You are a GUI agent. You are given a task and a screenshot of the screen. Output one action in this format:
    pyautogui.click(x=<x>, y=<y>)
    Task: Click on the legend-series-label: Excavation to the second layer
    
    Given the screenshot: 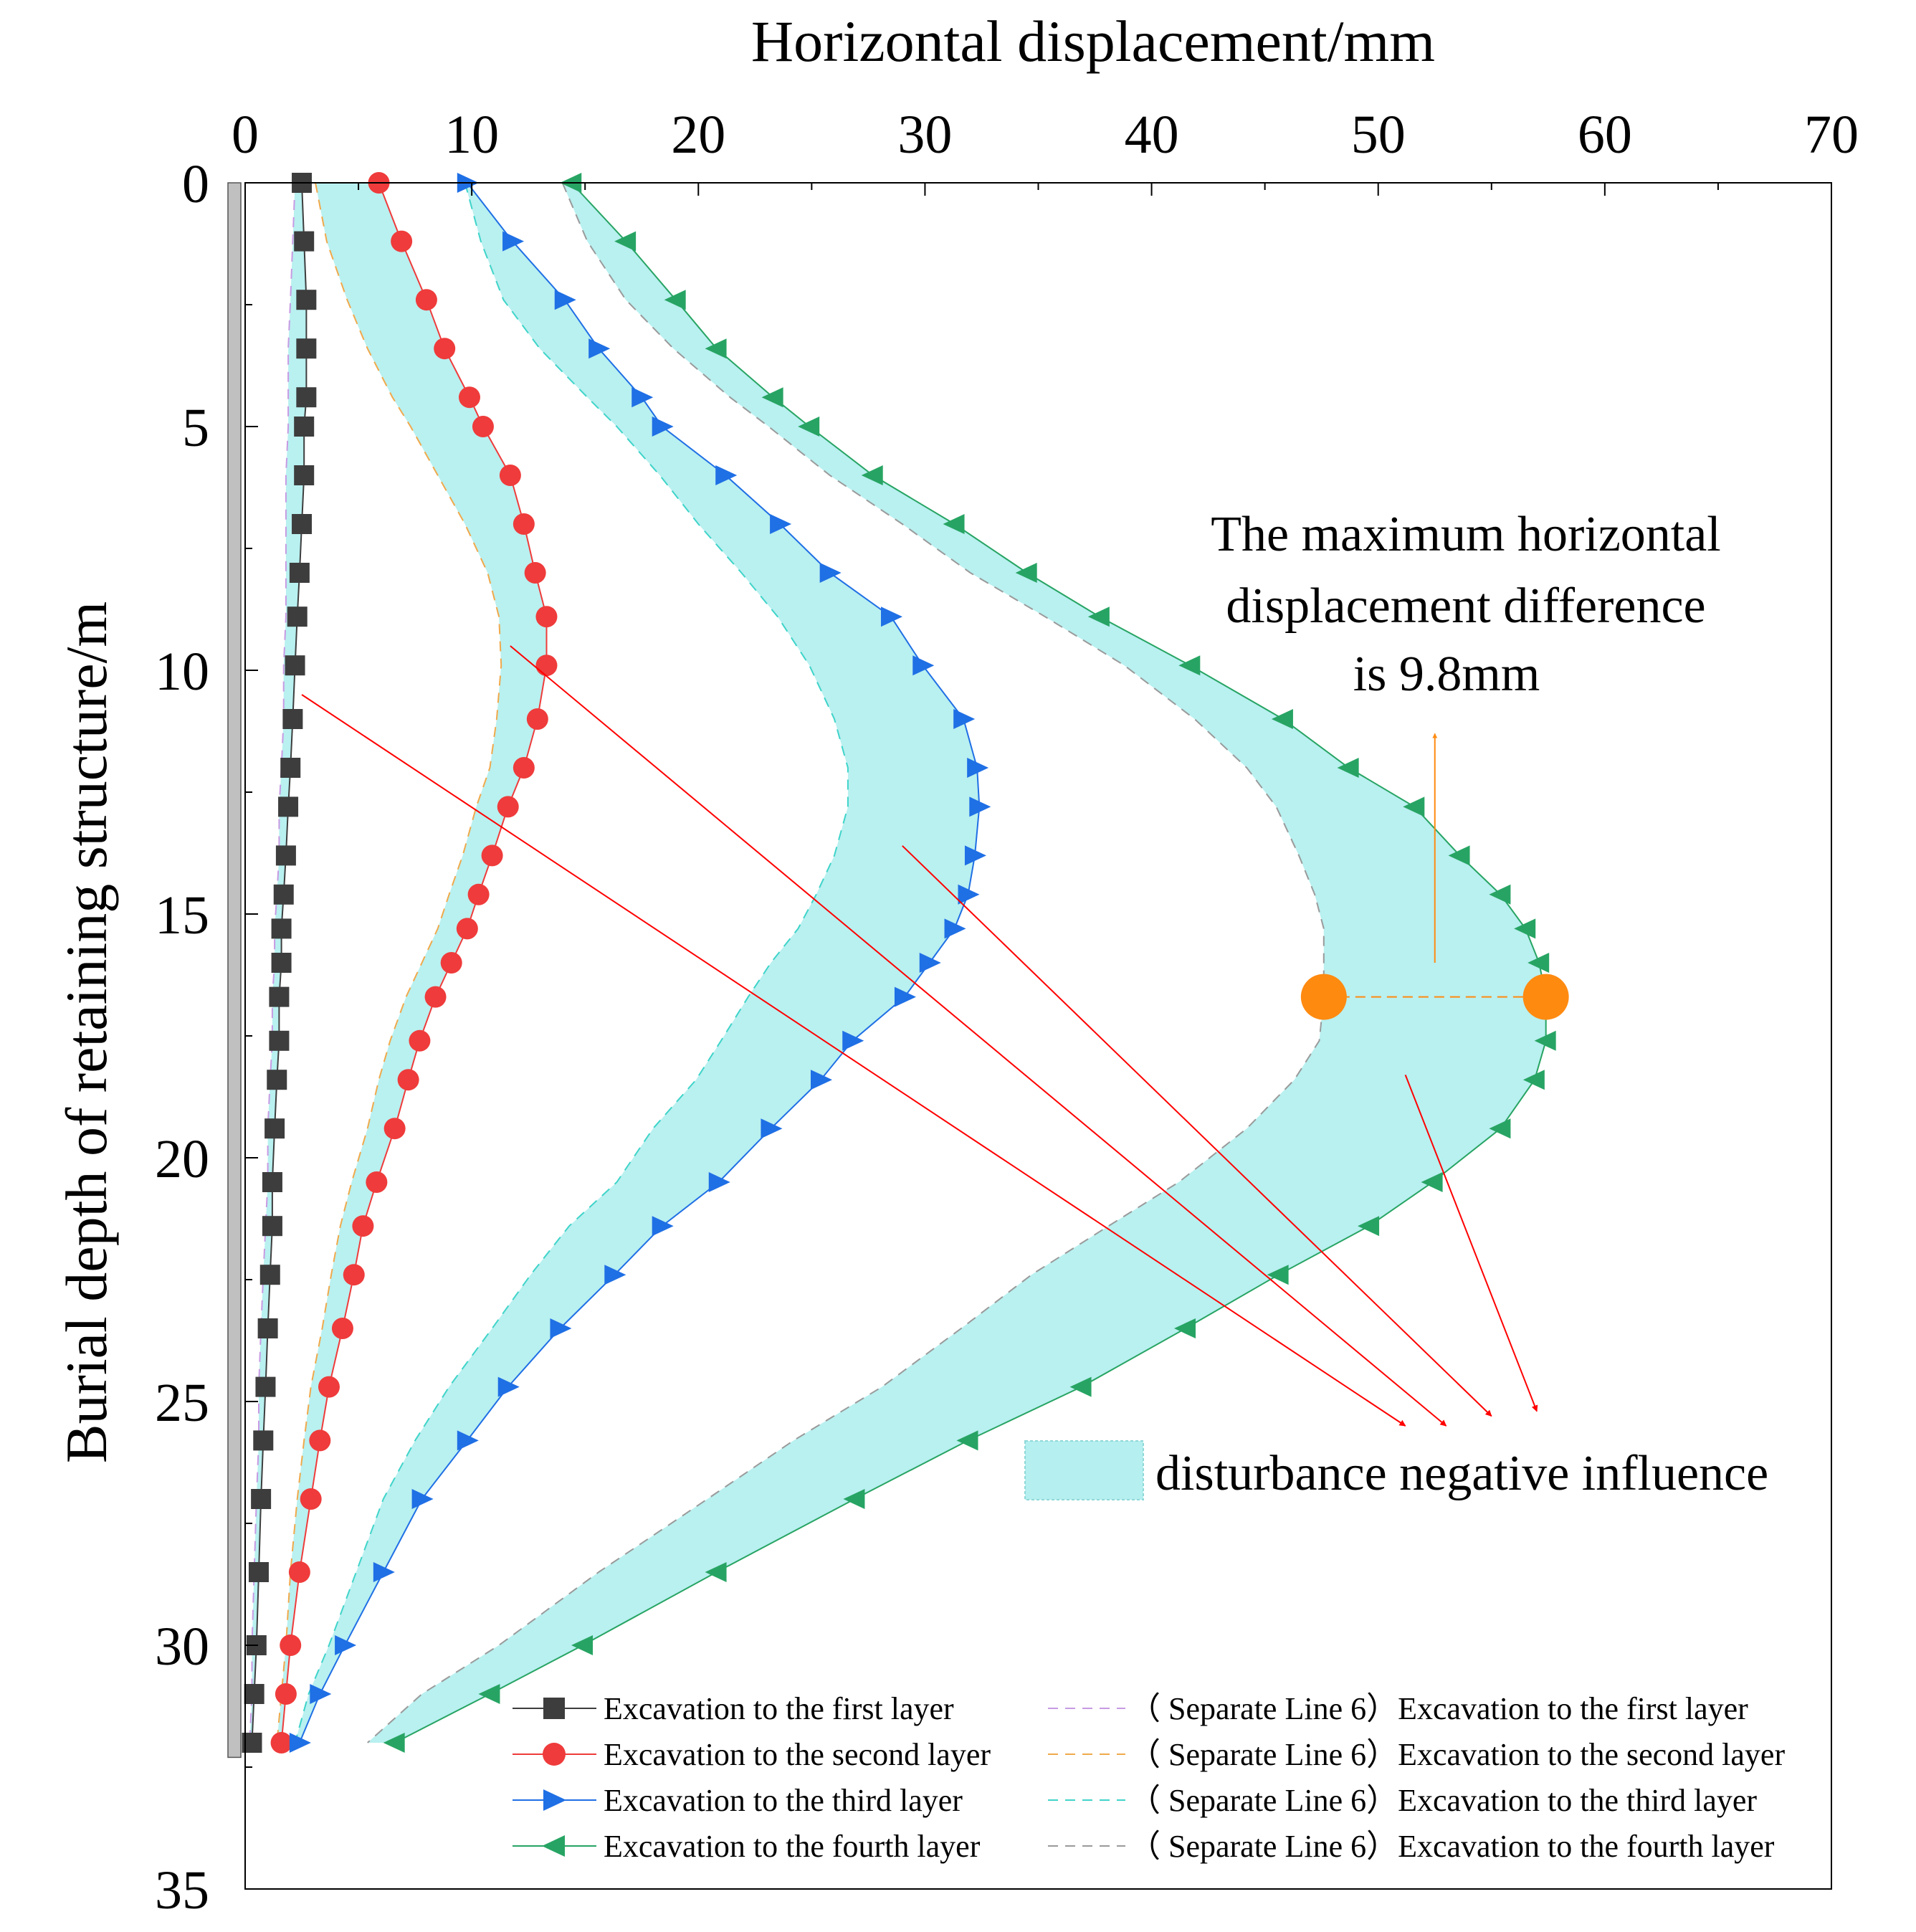 What is the action you would take?
    pyautogui.click(x=797, y=1754)
    